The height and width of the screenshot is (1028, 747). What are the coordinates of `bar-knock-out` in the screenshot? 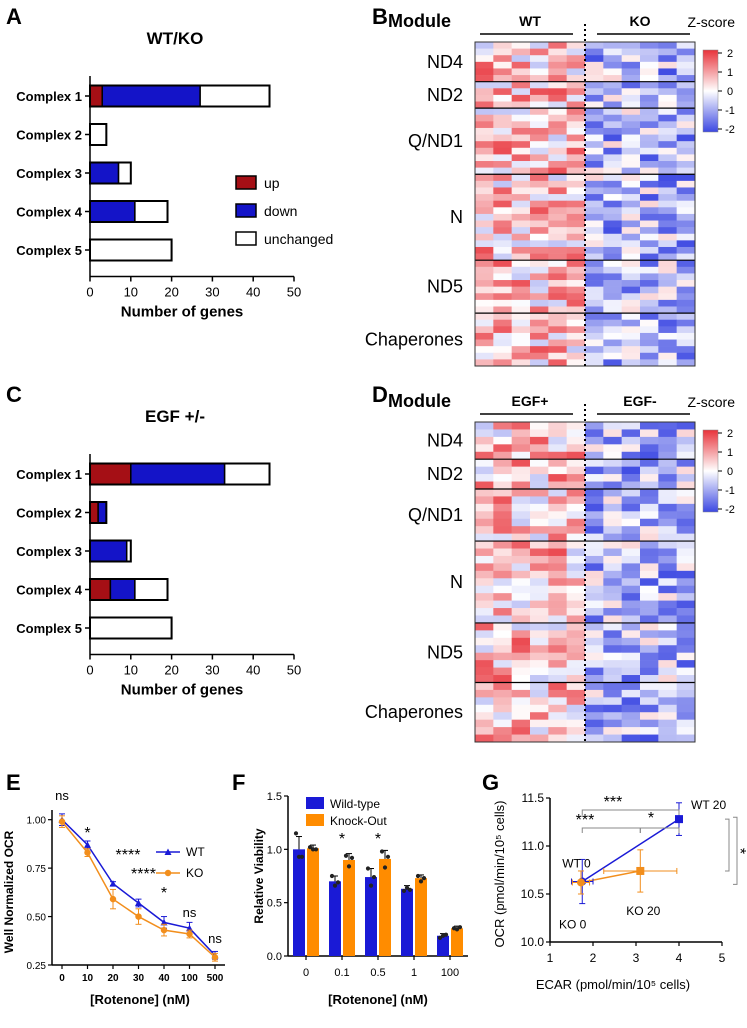 It's located at (421, 917).